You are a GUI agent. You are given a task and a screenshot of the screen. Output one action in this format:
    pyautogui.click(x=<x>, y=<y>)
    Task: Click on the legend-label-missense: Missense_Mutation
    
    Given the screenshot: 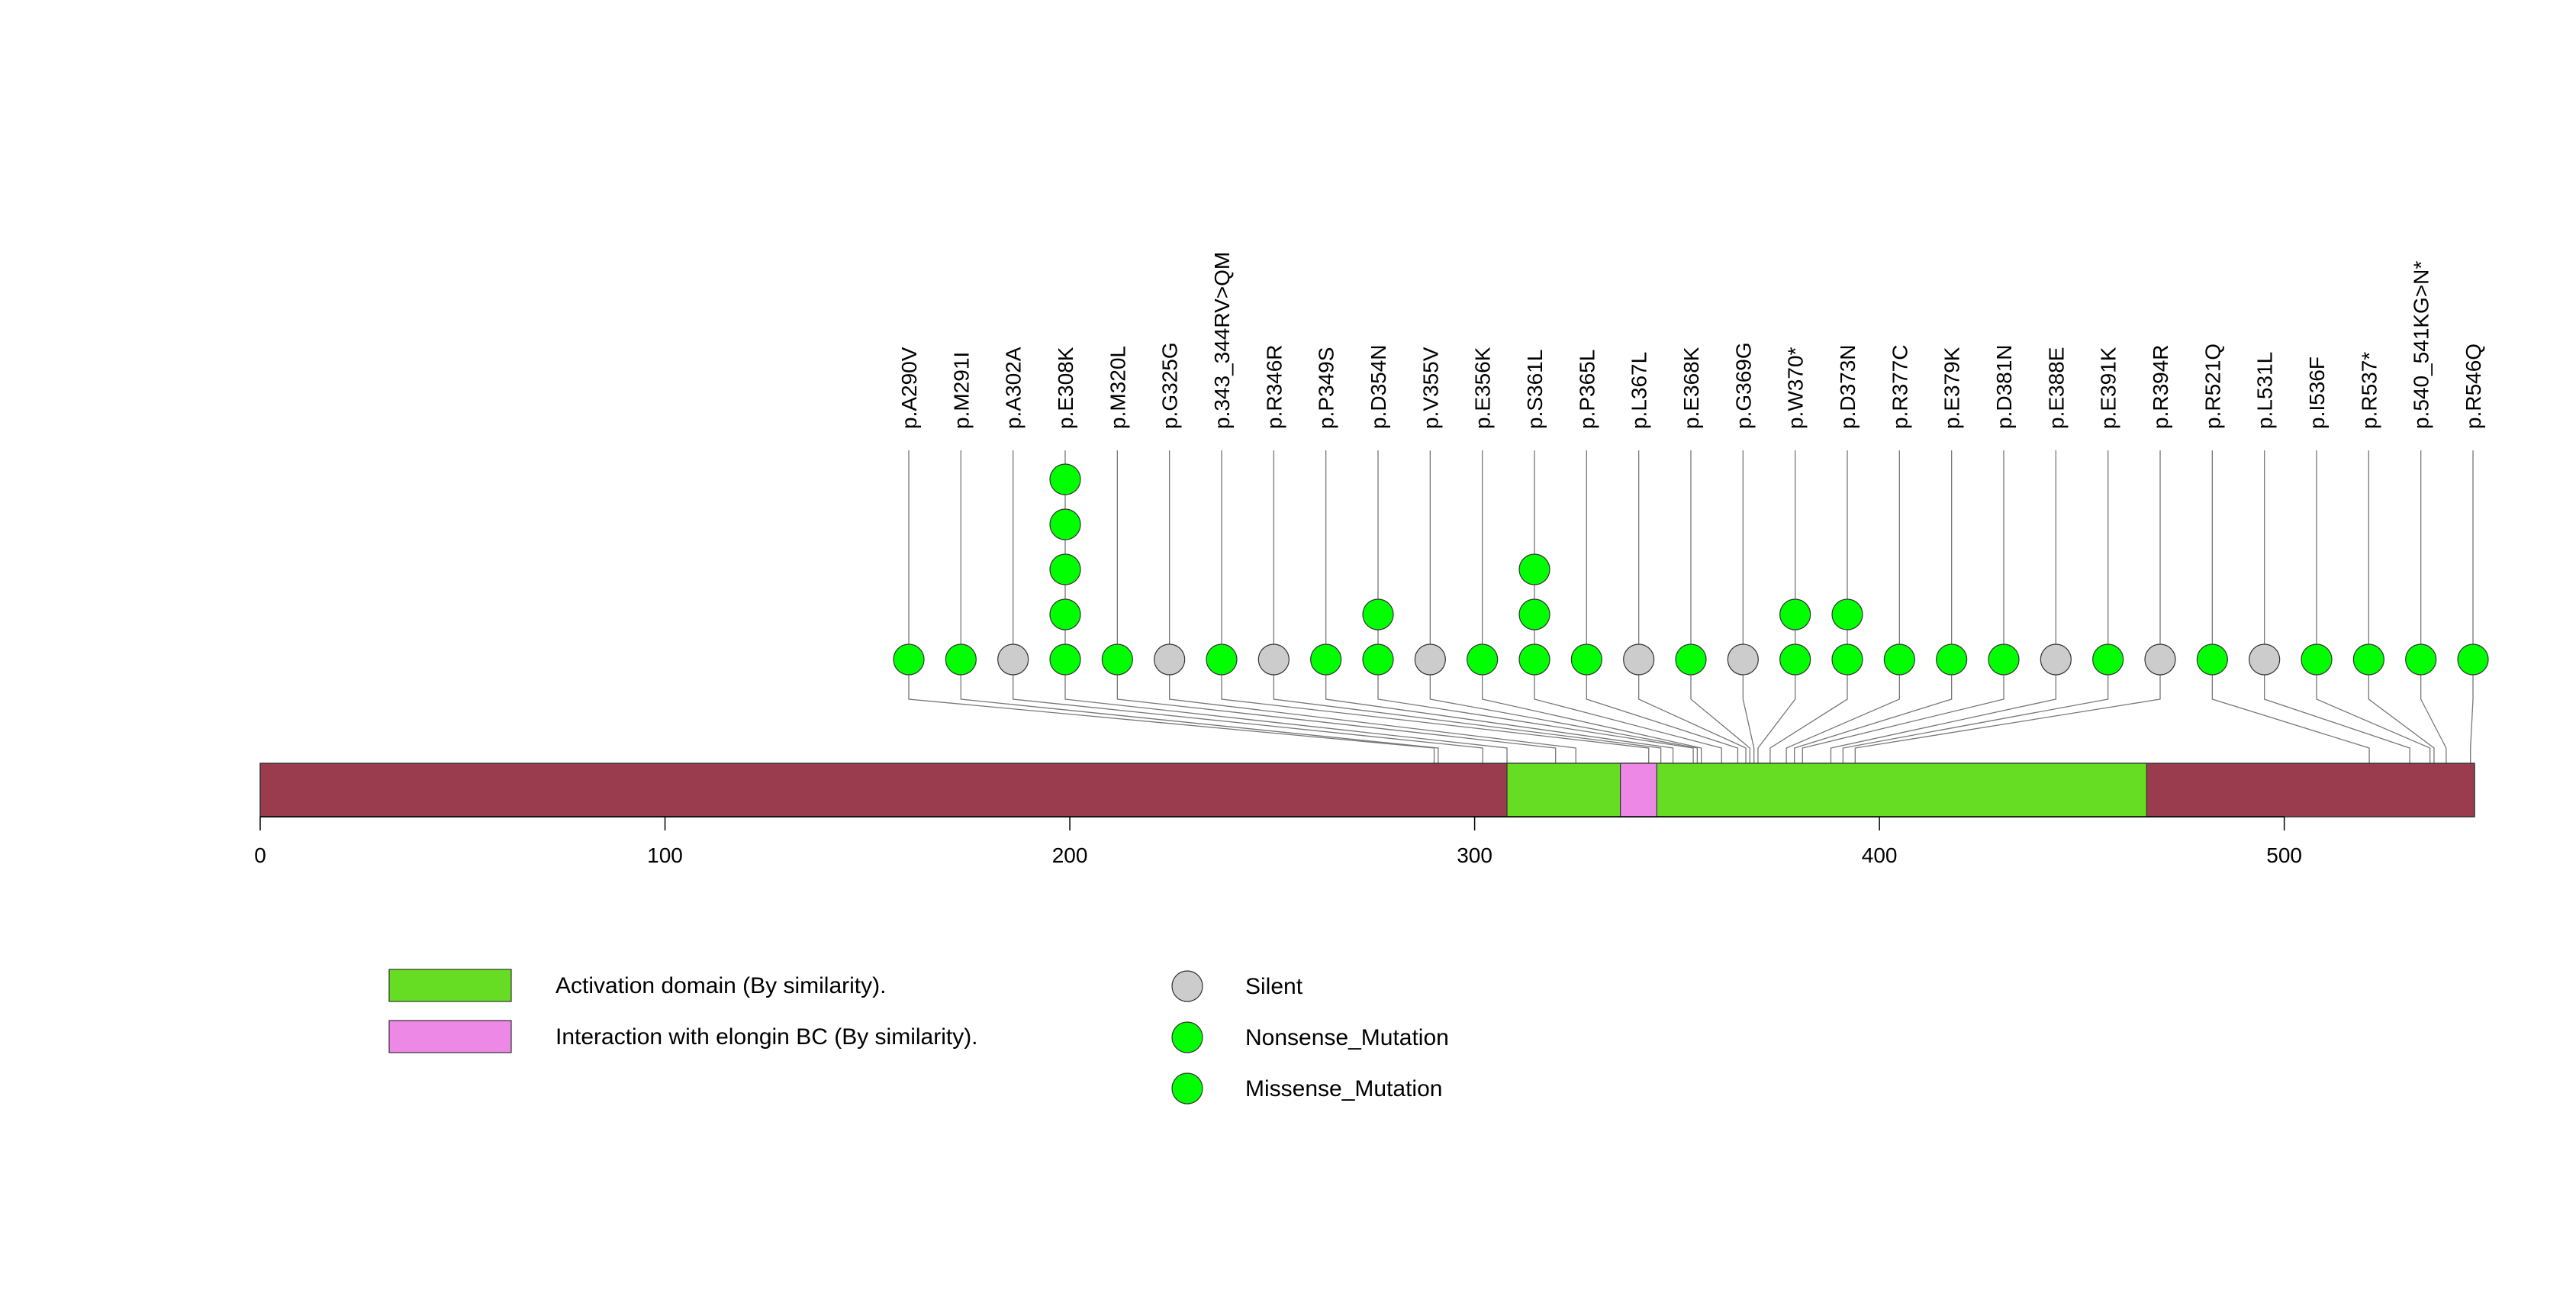 What is the action you would take?
    pyautogui.click(x=1343, y=1088)
    